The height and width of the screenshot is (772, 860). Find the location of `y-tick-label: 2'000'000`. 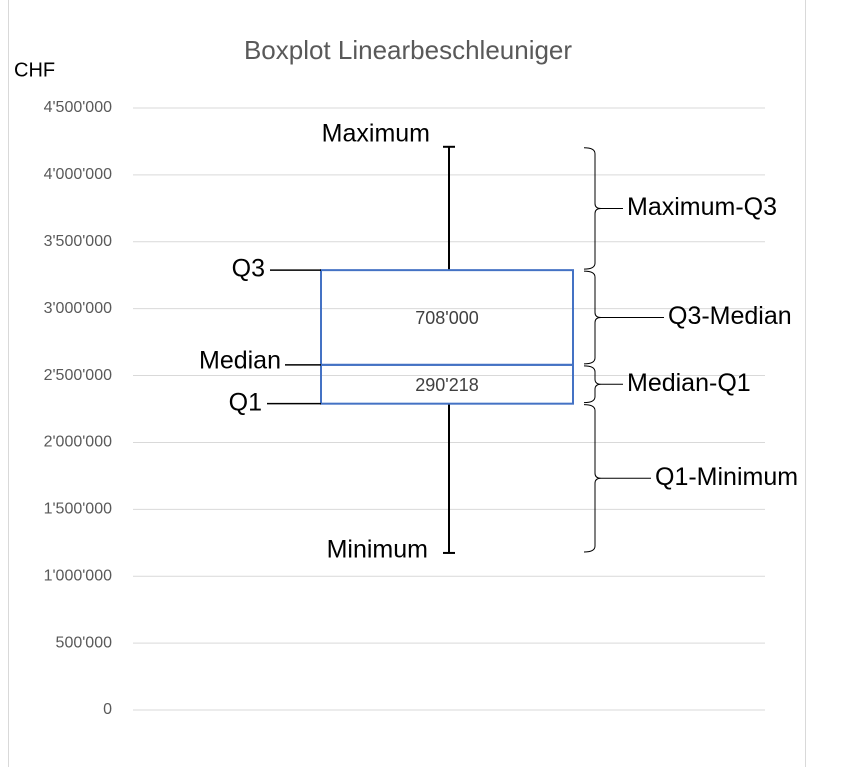

y-tick-label: 2'000'000 is located at coordinates (78, 442).